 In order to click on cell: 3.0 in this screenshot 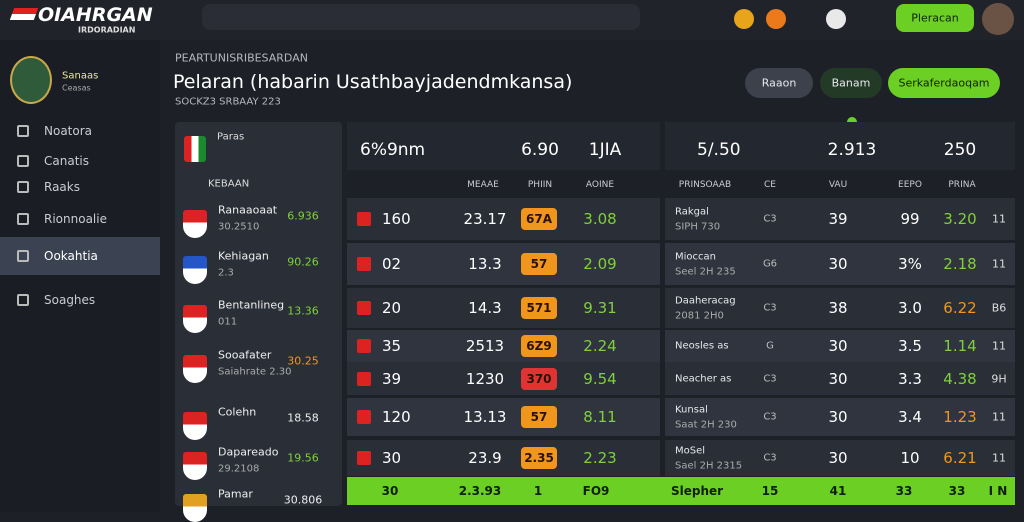, I will do `click(910, 308)`.